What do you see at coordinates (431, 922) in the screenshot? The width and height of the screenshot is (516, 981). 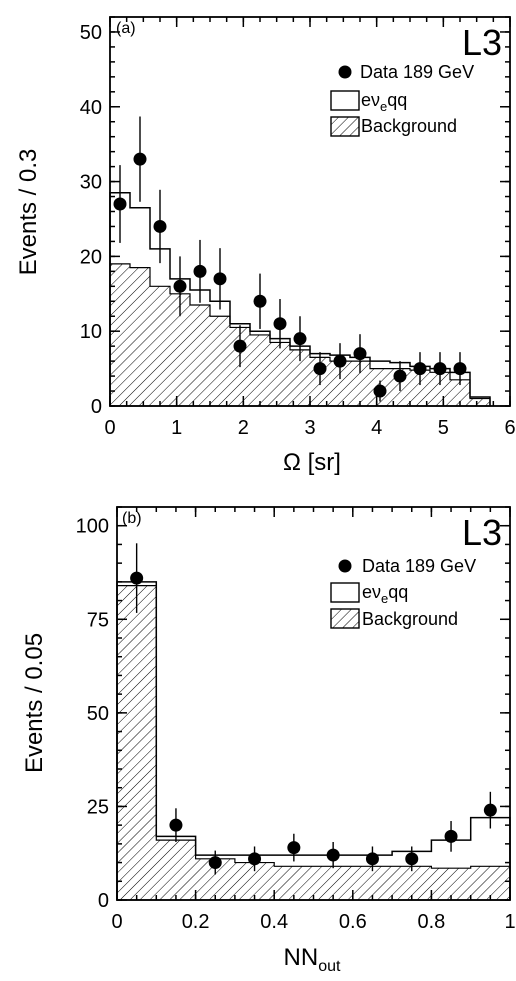 I see `x-tick-label: 0.8` at bounding box center [431, 922].